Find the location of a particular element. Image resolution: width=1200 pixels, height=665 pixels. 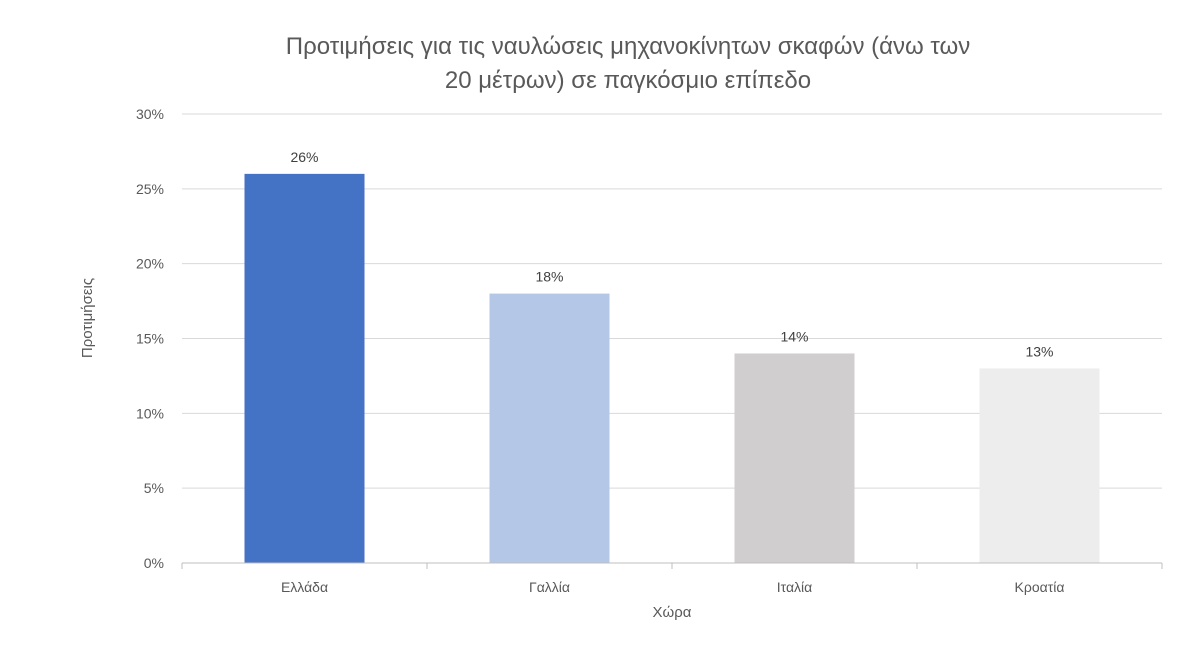

x-tick-label: Κροατία is located at coordinates (1040, 587).